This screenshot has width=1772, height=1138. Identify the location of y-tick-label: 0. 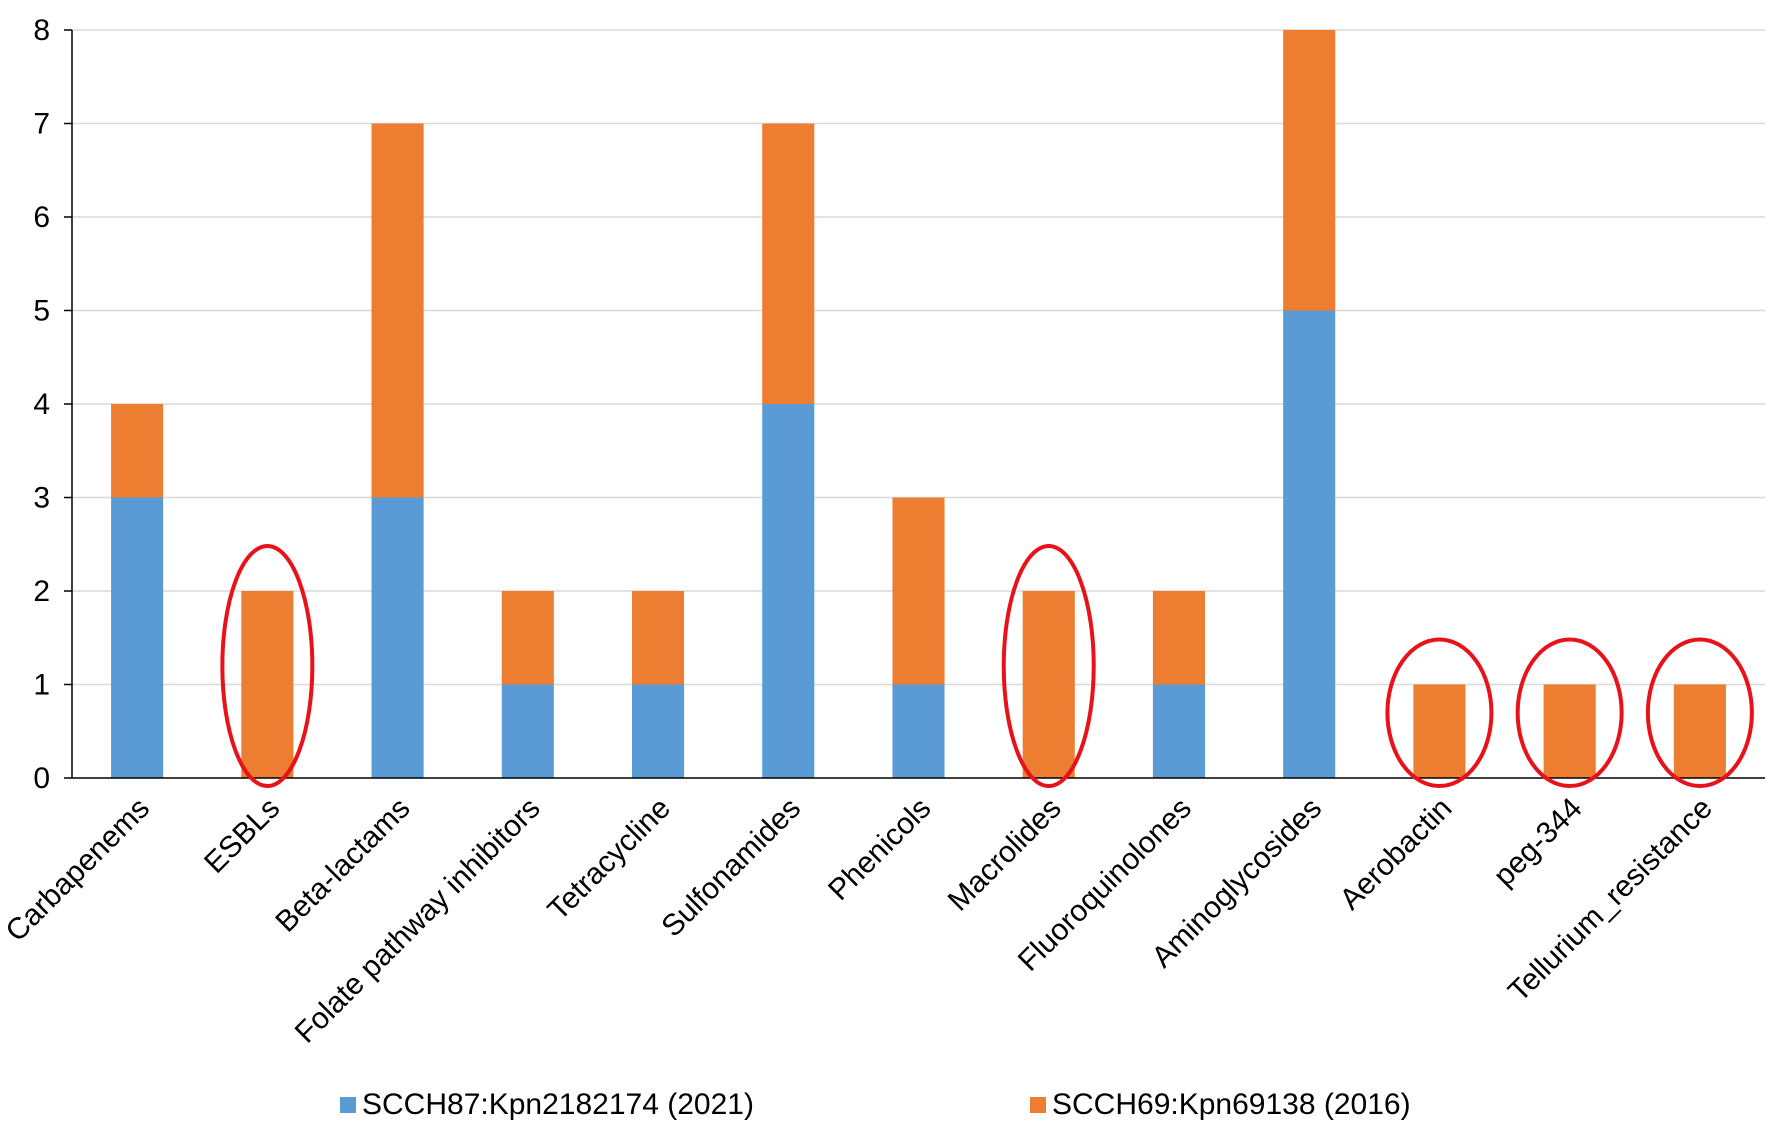
(41, 778).